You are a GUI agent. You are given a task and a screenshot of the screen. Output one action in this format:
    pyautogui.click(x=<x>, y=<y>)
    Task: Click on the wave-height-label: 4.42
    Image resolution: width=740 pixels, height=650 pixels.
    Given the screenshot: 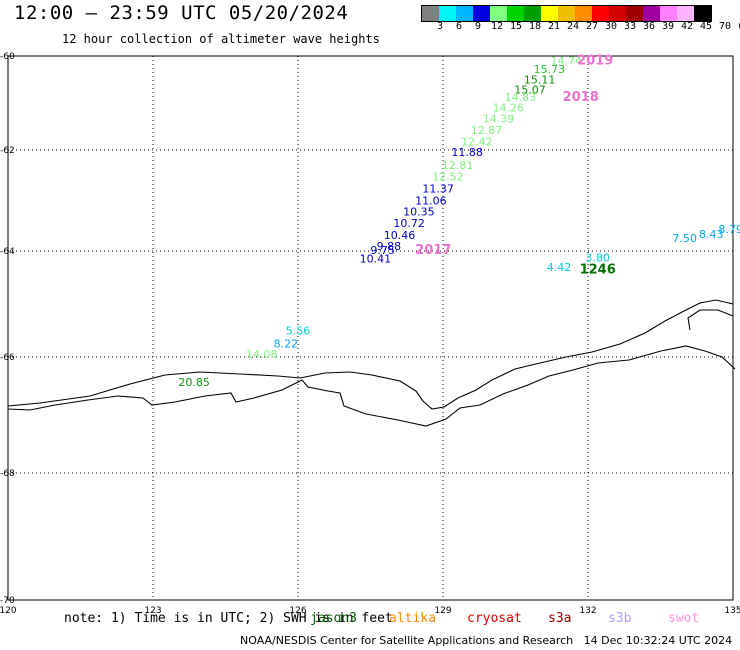 What is the action you would take?
    pyautogui.click(x=559, y=267)
    